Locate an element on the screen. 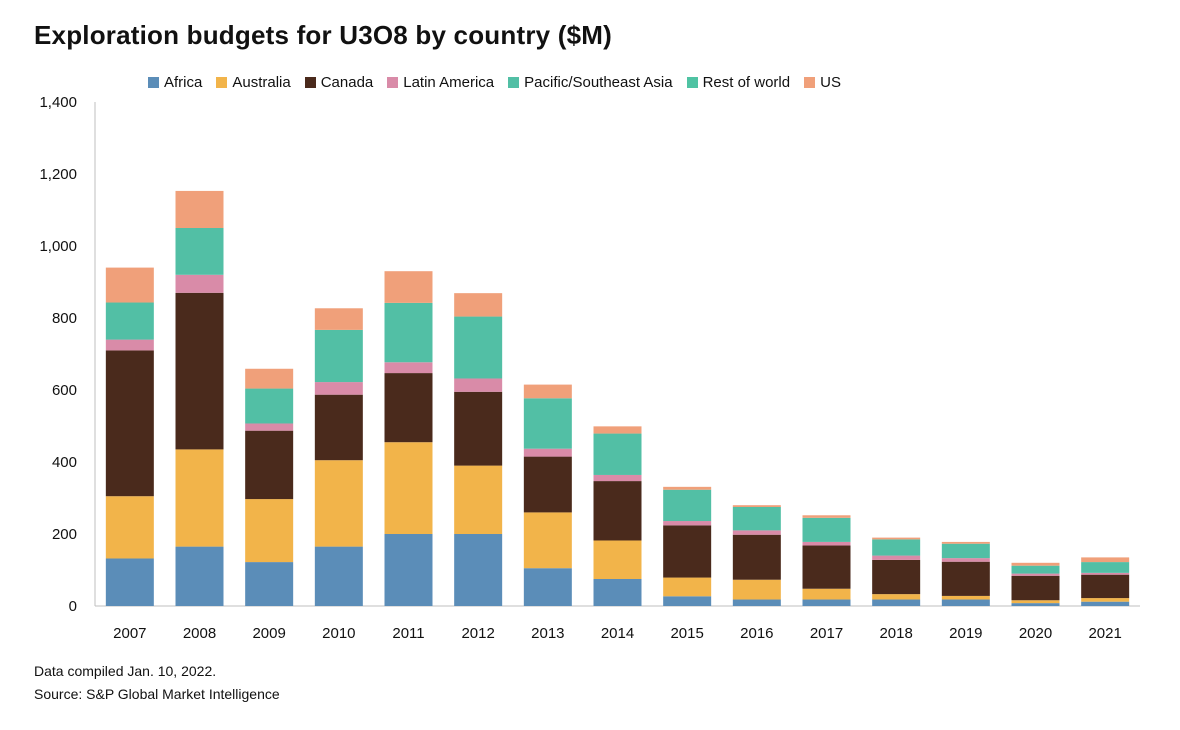 This screenshot has height=730, width=1180. bar-africa-2011 is located at coordinates (408, 570).